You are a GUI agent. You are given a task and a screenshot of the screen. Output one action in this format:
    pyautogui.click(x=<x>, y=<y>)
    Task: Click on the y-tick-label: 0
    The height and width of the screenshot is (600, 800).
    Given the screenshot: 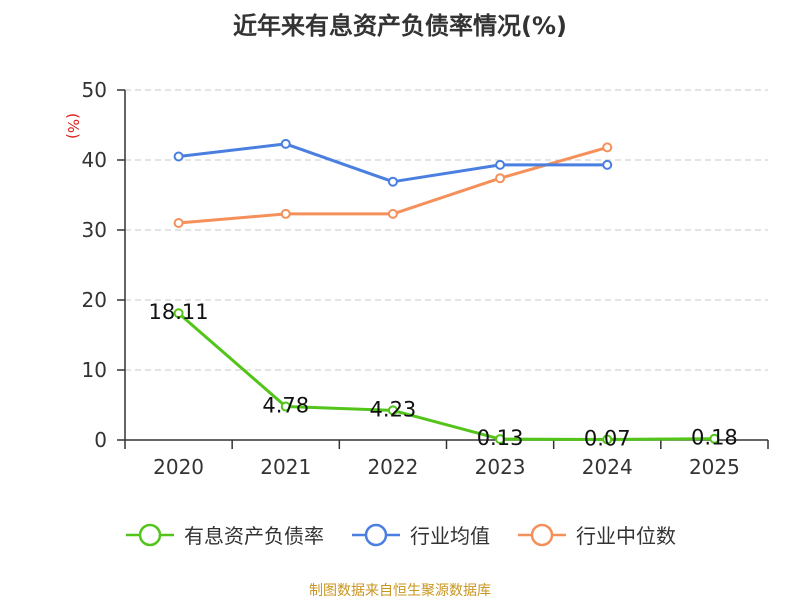 What is the action you would take?
    pyautogui.click(x=100, y=440)
    